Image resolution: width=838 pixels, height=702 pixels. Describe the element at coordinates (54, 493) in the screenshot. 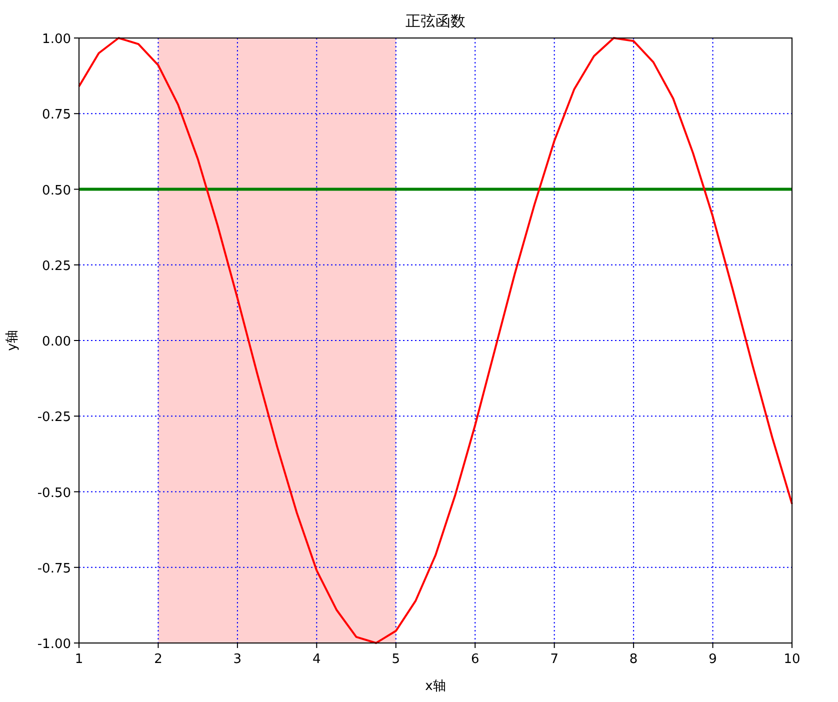

I see `y-tick-label: -0.50` at that location.